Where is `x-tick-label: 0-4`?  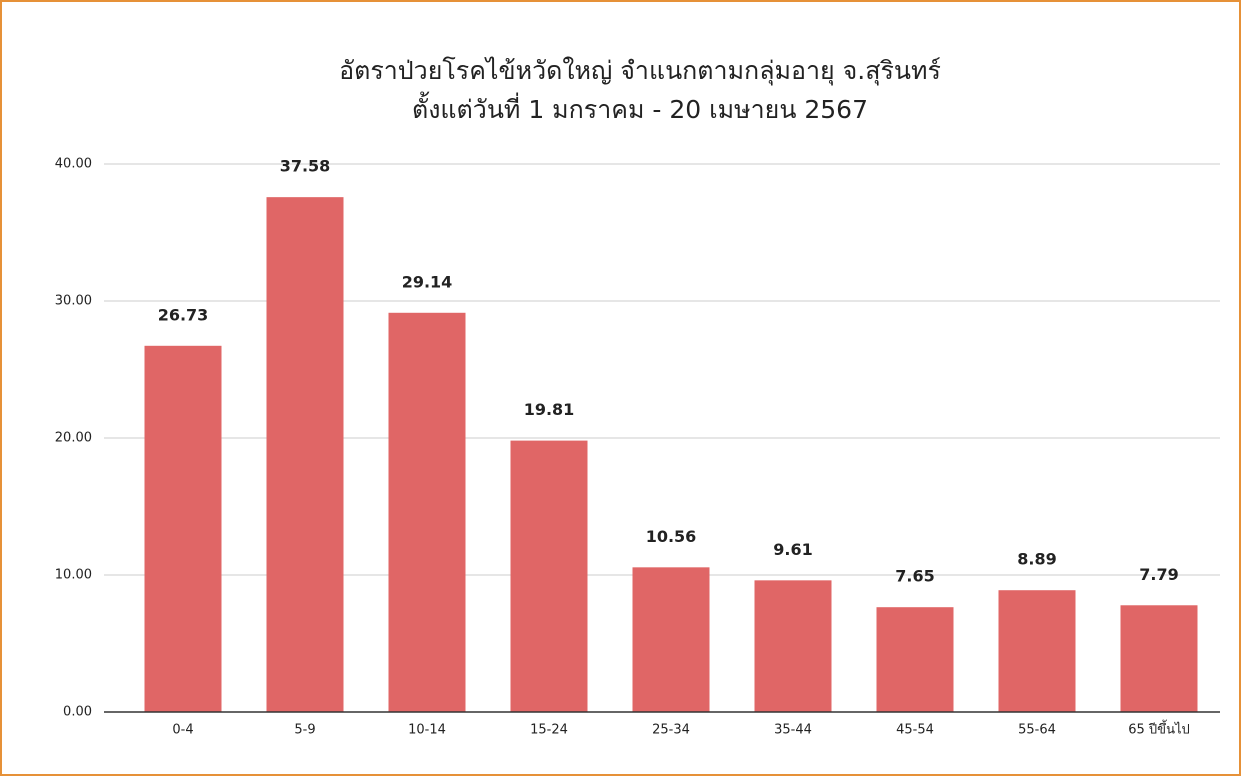 x-tick-label: 0-4 is located at coordinates (182, 730).